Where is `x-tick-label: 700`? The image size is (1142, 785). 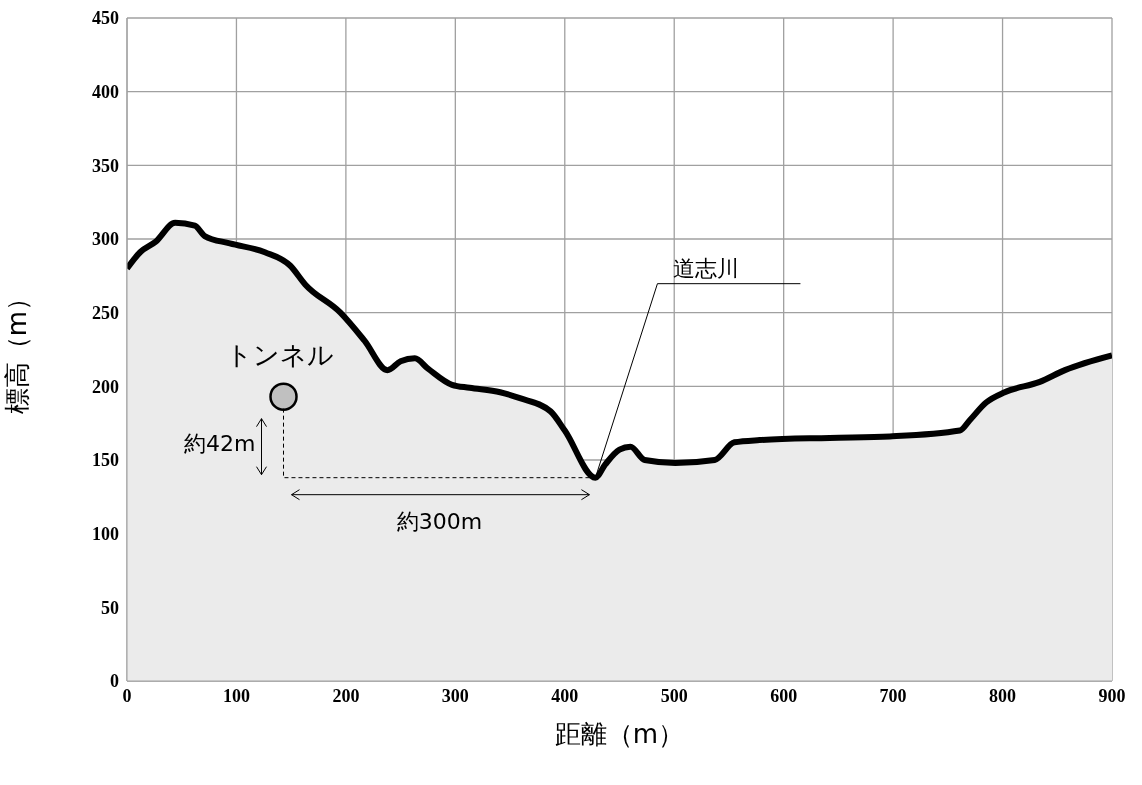
x-tick-label: 700 is located at coordinates (893, 695).